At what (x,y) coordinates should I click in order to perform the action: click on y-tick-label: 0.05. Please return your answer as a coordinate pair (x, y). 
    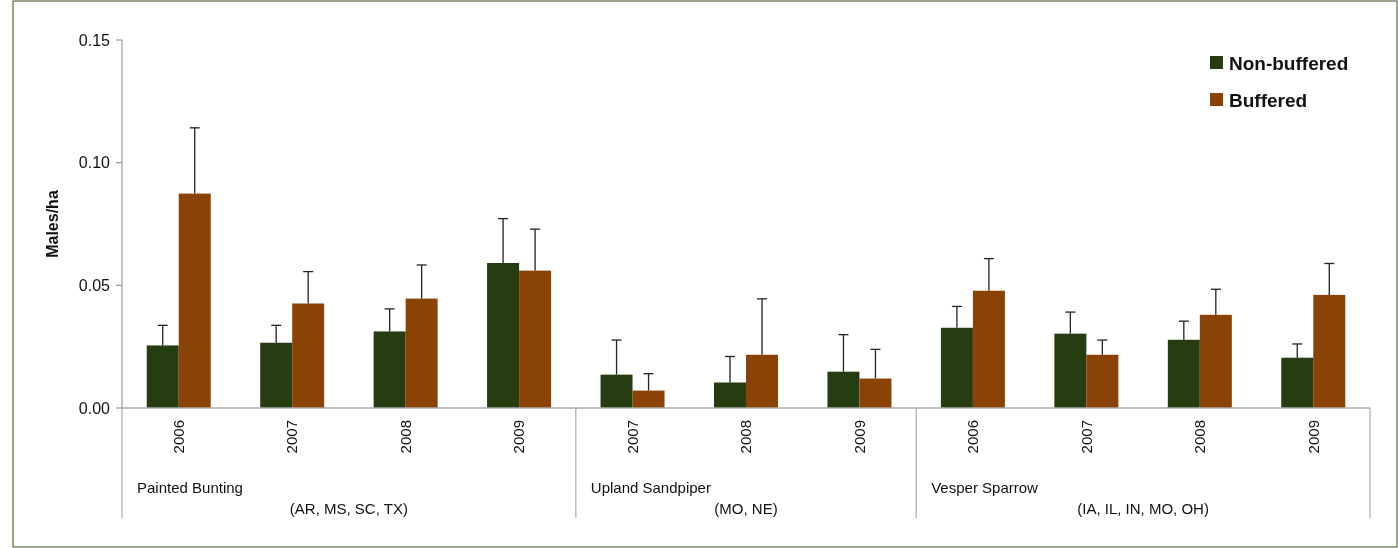
    Looking at the image, I should click on (94, 285).